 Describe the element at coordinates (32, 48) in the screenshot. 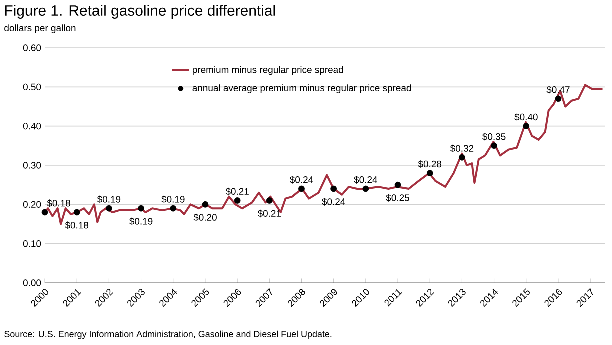

I see `y-tick-label: 0.60` at that location.